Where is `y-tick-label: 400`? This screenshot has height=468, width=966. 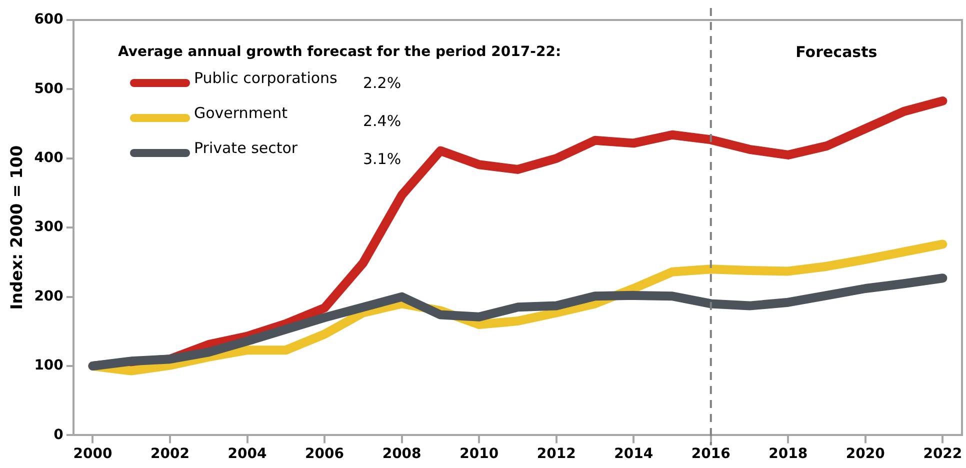
y-tick-label: 400 is located at coordinates (49, 158).